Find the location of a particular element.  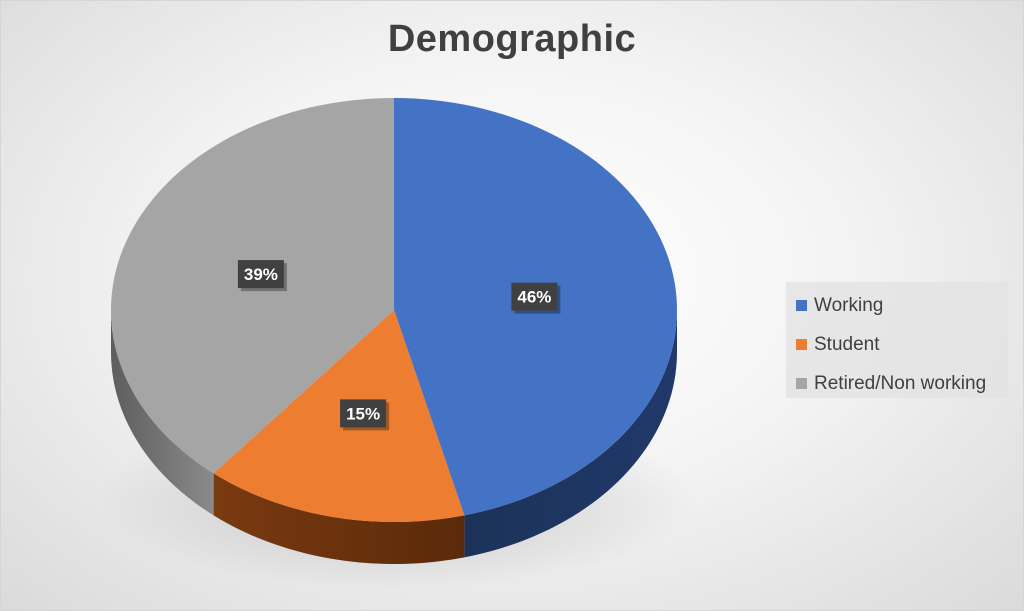

slice-student-side is located at coordinates (339, 518).